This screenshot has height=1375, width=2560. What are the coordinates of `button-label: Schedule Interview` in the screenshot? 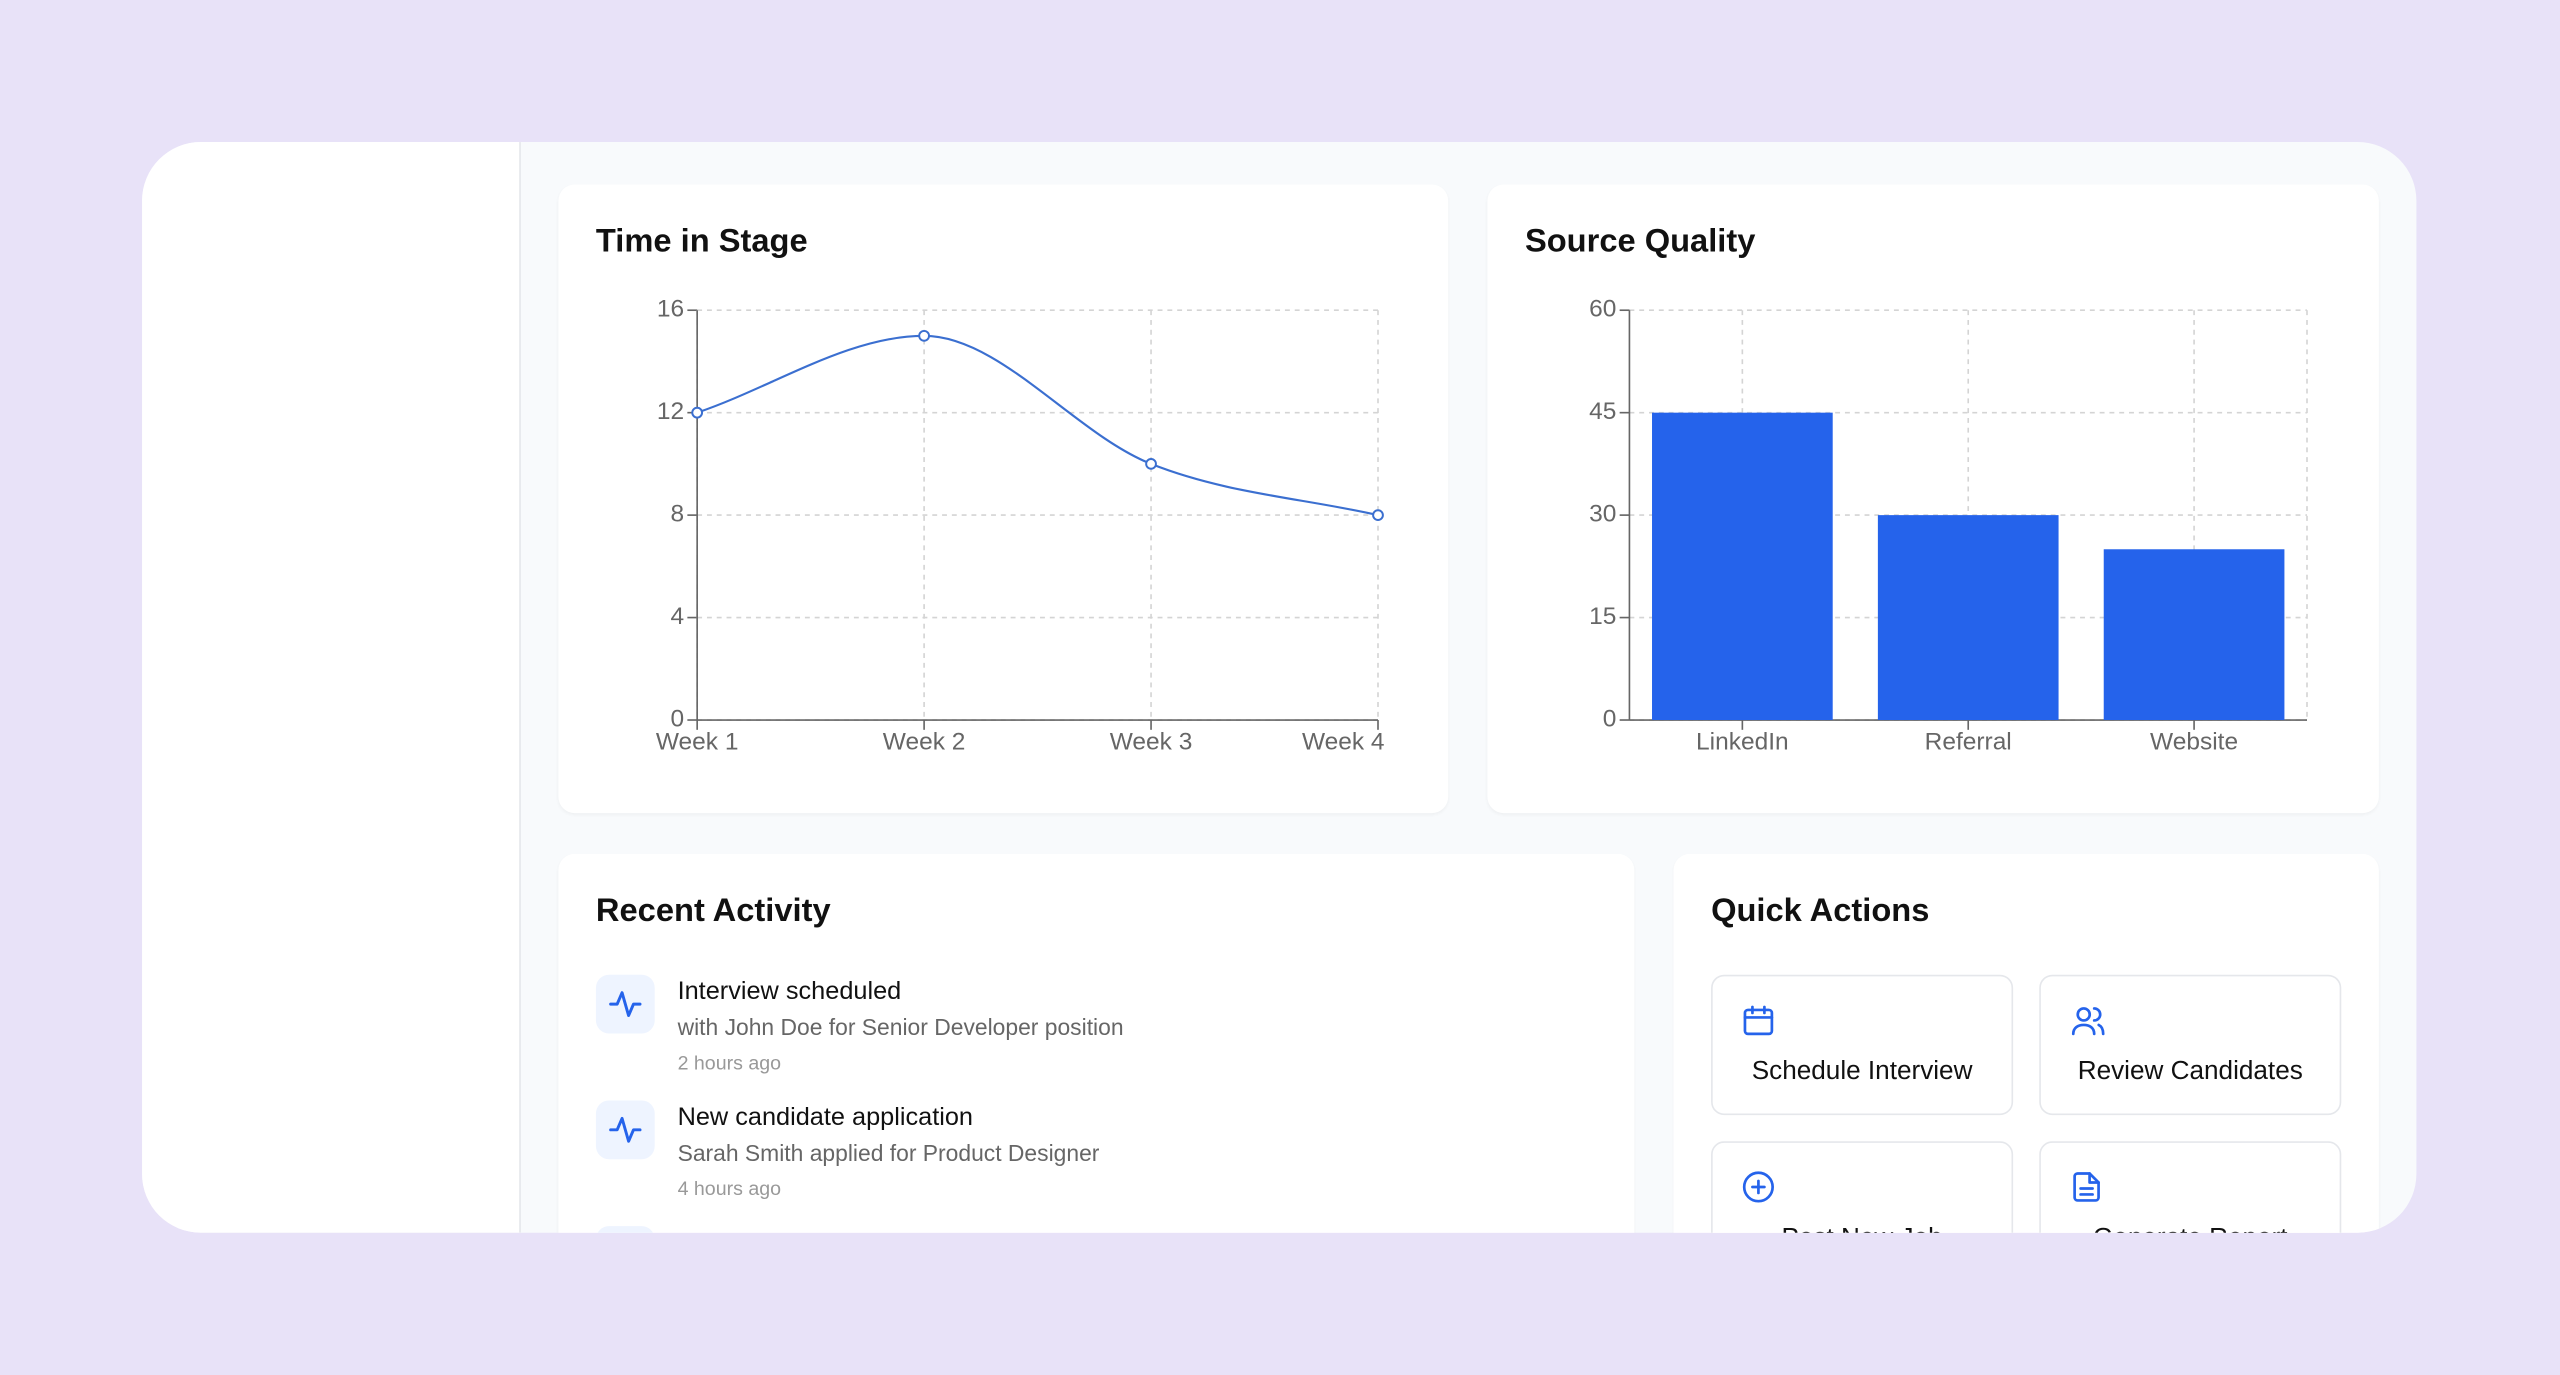 It's located at (1862, 1071).